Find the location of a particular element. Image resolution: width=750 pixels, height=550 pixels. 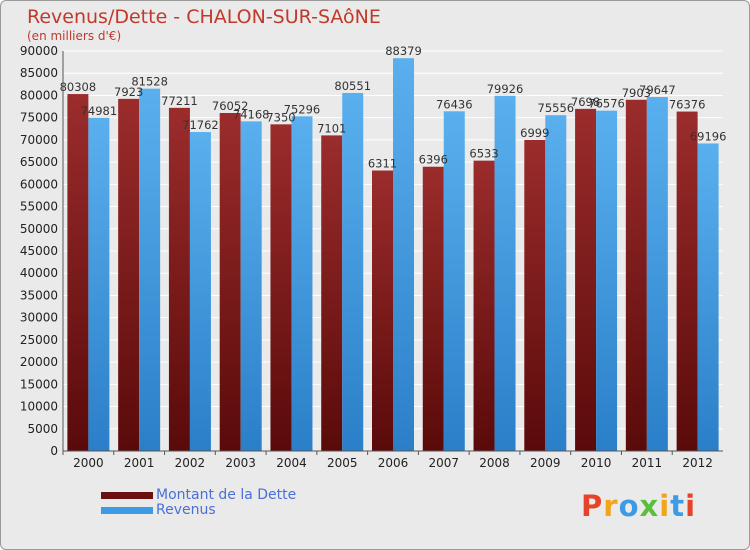

data-label-revenus: 76576 is located at coordinates (606, 104).